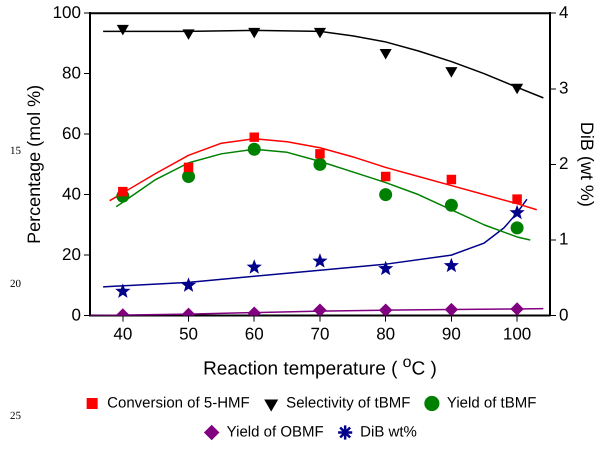  Describe the element at coordinates (71, 133) in the screenshot. I see `y-tick-label: 60` at that location.